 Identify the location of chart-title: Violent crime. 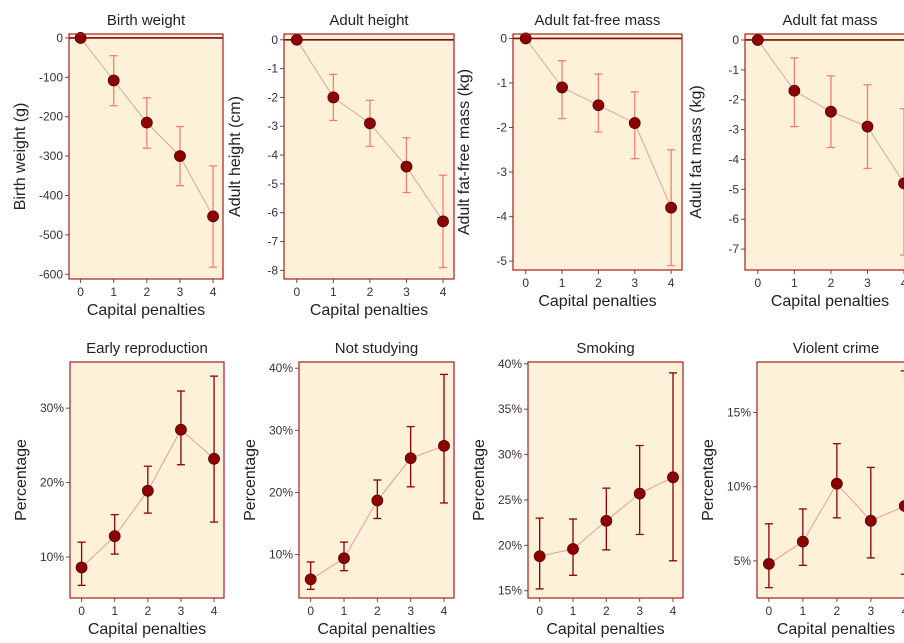
(836, 348).